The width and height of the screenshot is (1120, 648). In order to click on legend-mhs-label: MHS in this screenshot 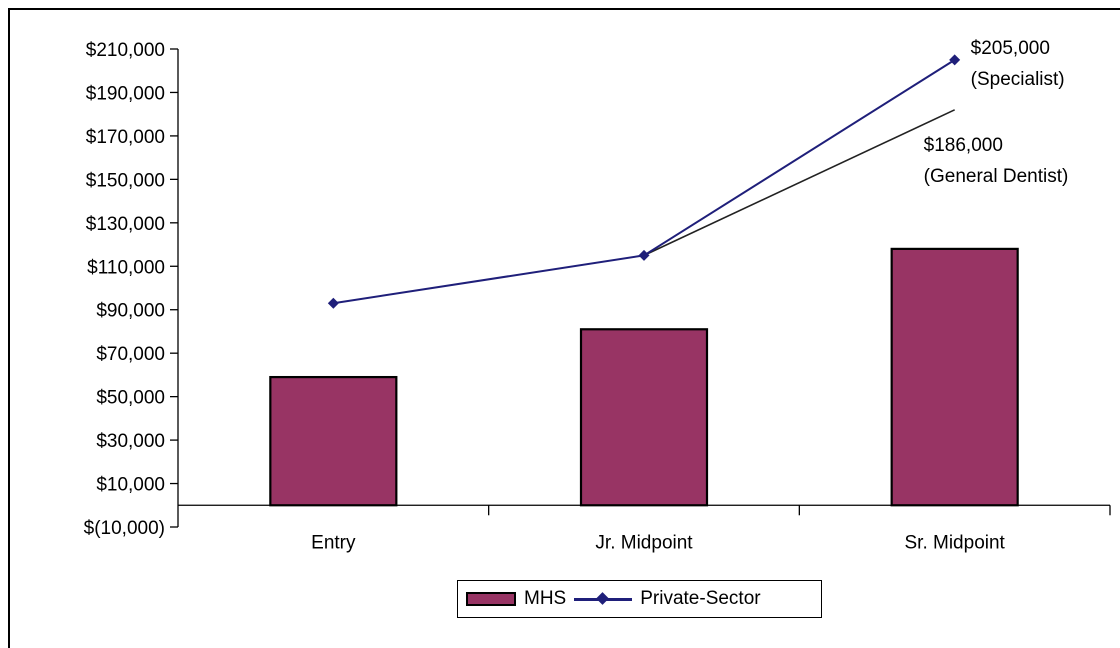, I will do `click(545, 598)`.